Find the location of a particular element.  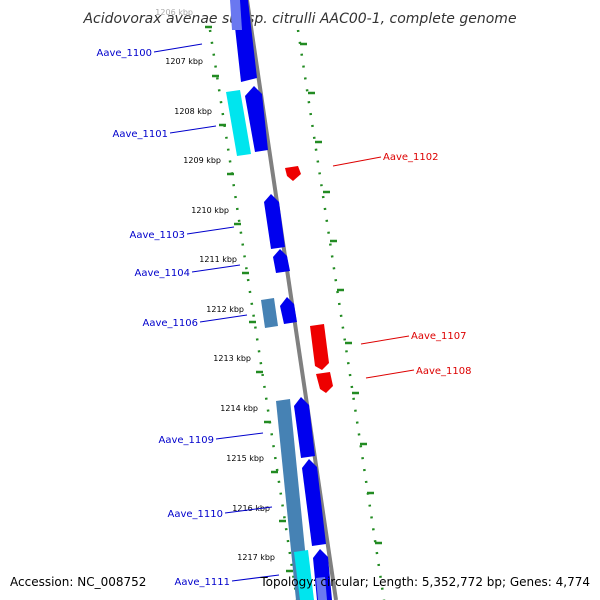

cds-block-aave1101 is located at coordinates (238, 123).